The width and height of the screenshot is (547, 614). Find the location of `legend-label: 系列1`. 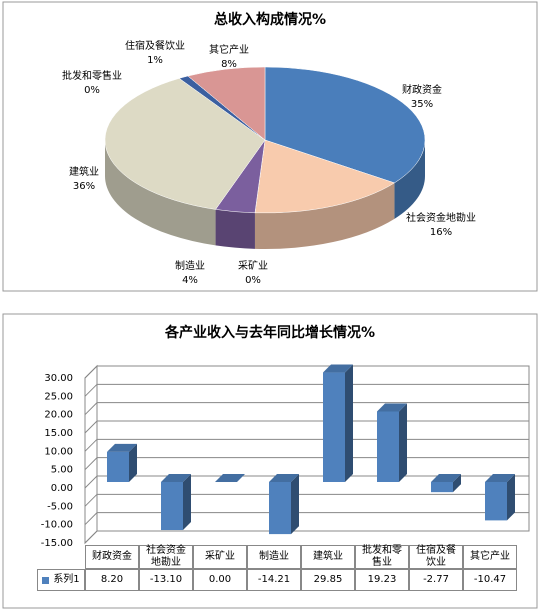

legend-label: 系列1 is located at coordinates (66, 579).